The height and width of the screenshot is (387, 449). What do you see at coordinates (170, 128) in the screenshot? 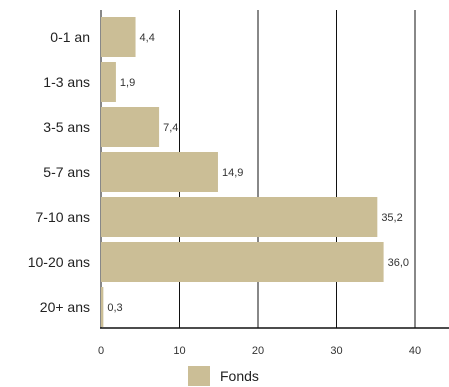
I see `value-label-2: 7,4` at bounding box center [170, 128].